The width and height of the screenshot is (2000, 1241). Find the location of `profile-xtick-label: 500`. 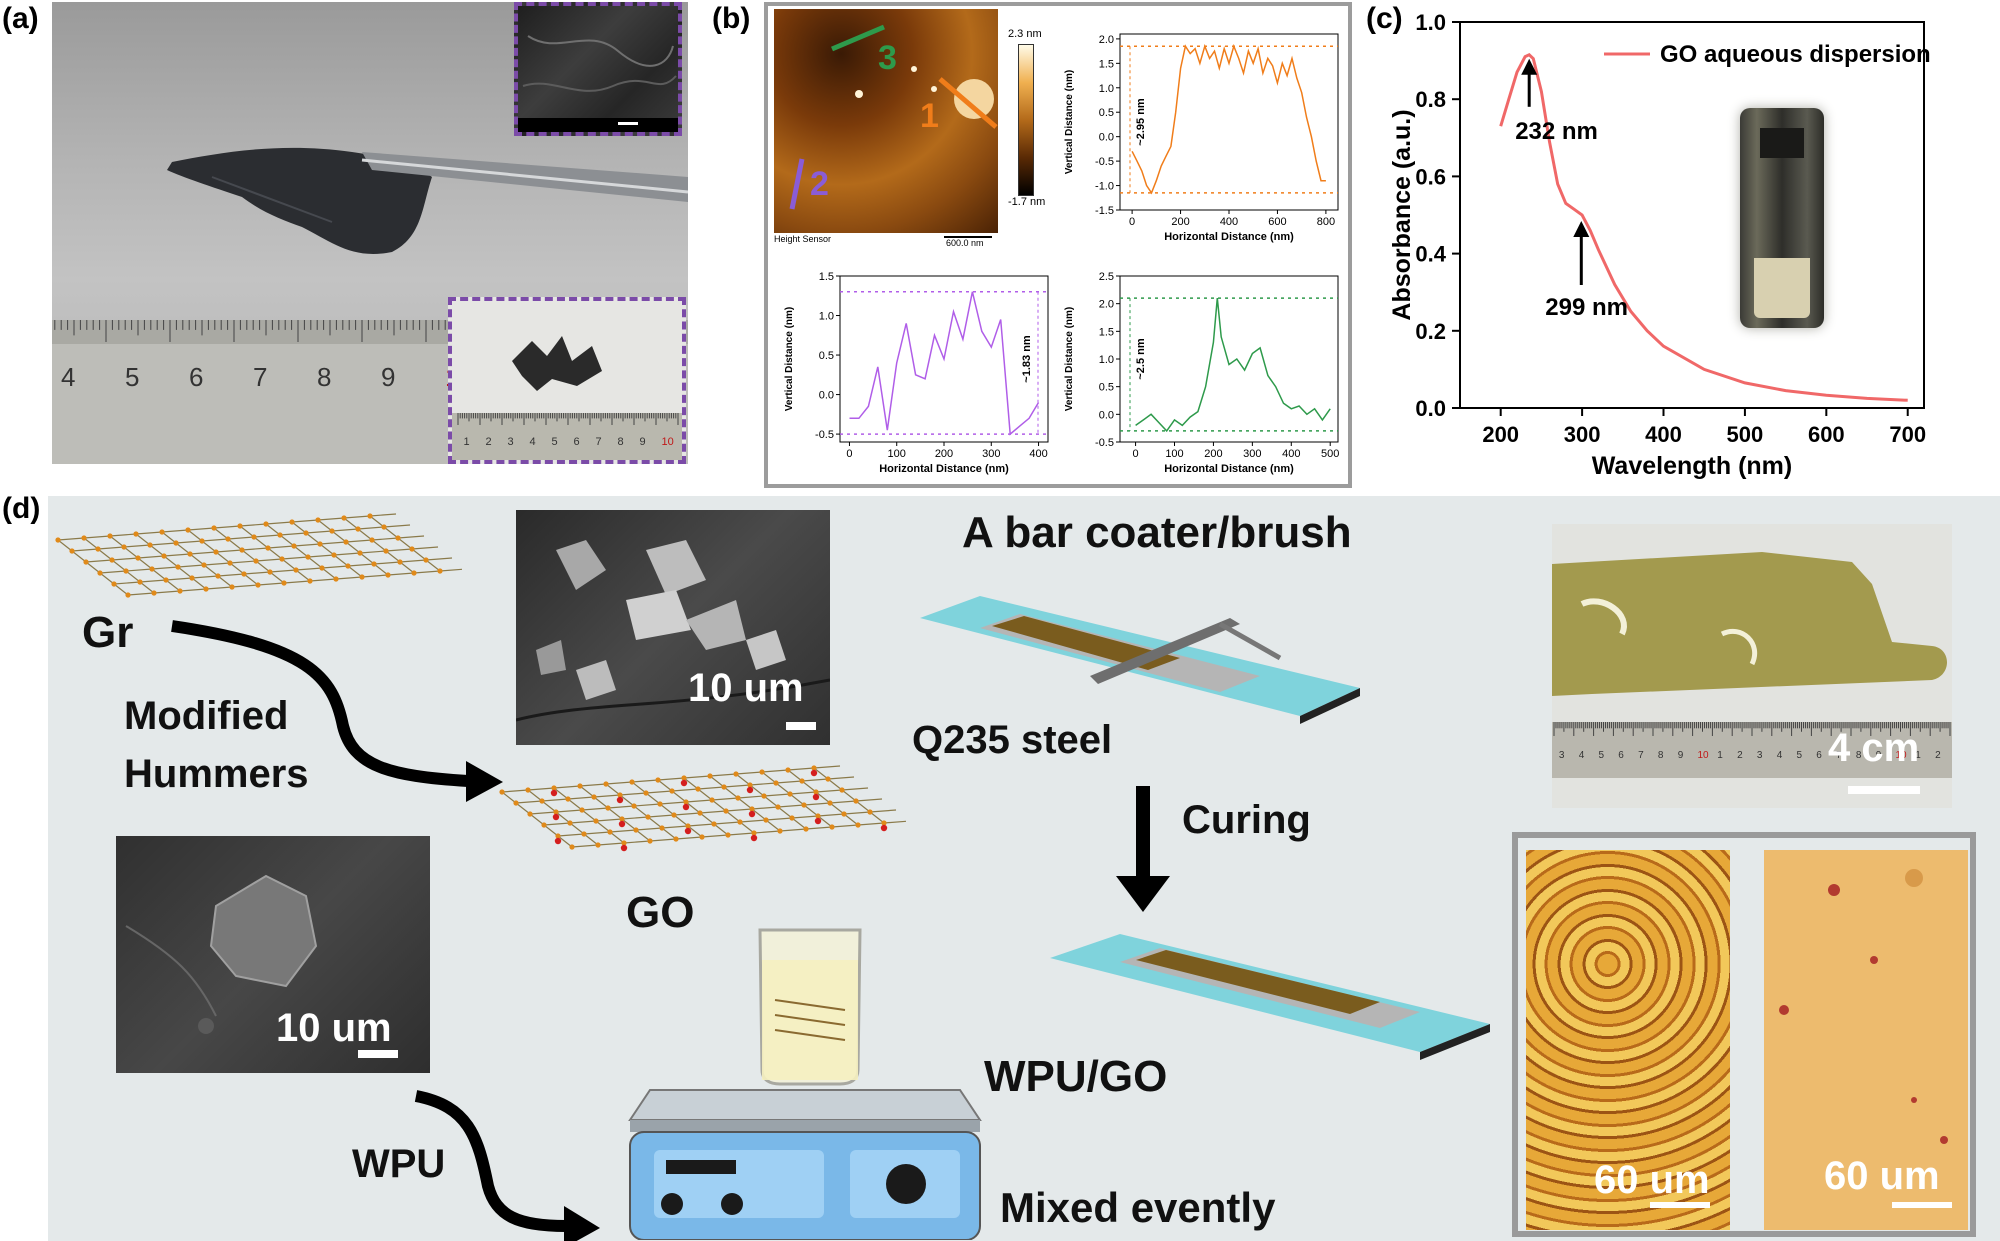

profile-xtick-label: 500 is located at coordinates (1330, 454).